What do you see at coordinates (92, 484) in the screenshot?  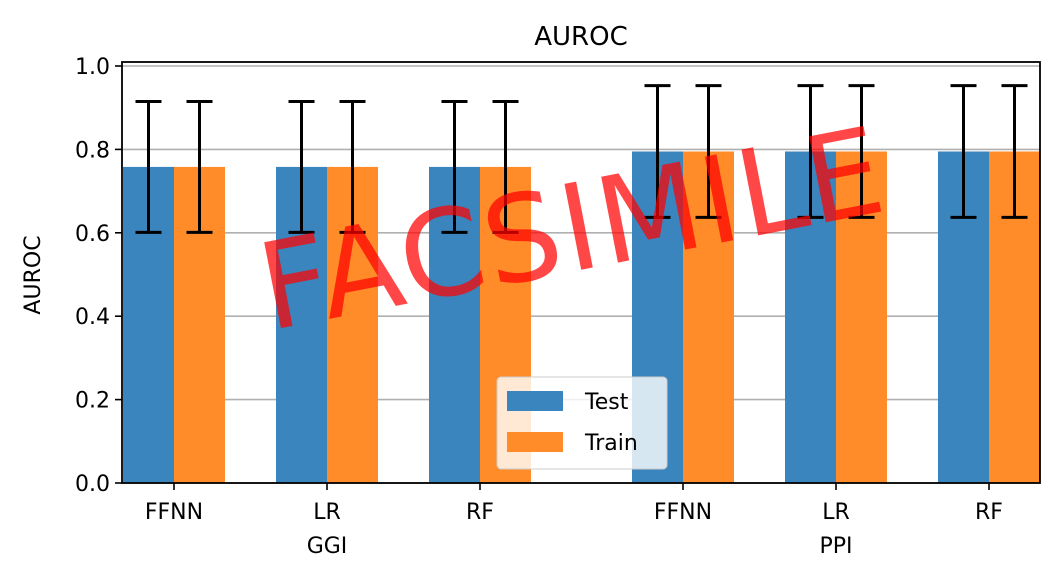 I see `y-tick-label: 0.0` at bounding box center [92, 484].